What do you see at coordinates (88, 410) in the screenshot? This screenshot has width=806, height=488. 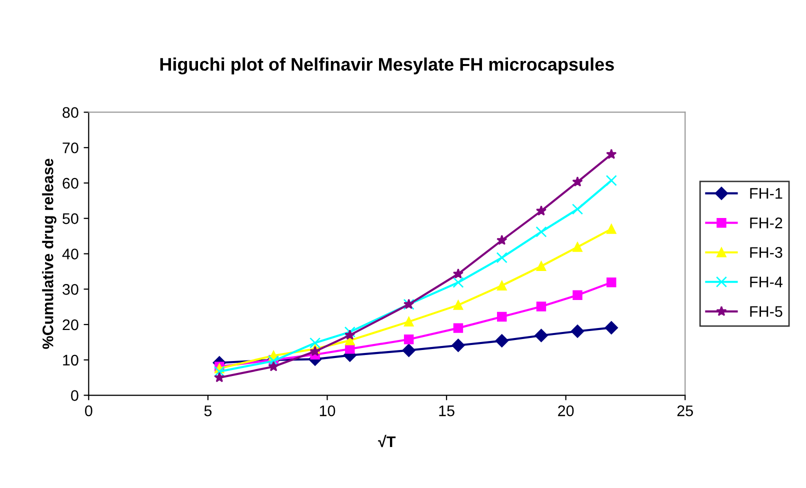 I see `x-tick-label: 0` at bounding box center [88, 410].